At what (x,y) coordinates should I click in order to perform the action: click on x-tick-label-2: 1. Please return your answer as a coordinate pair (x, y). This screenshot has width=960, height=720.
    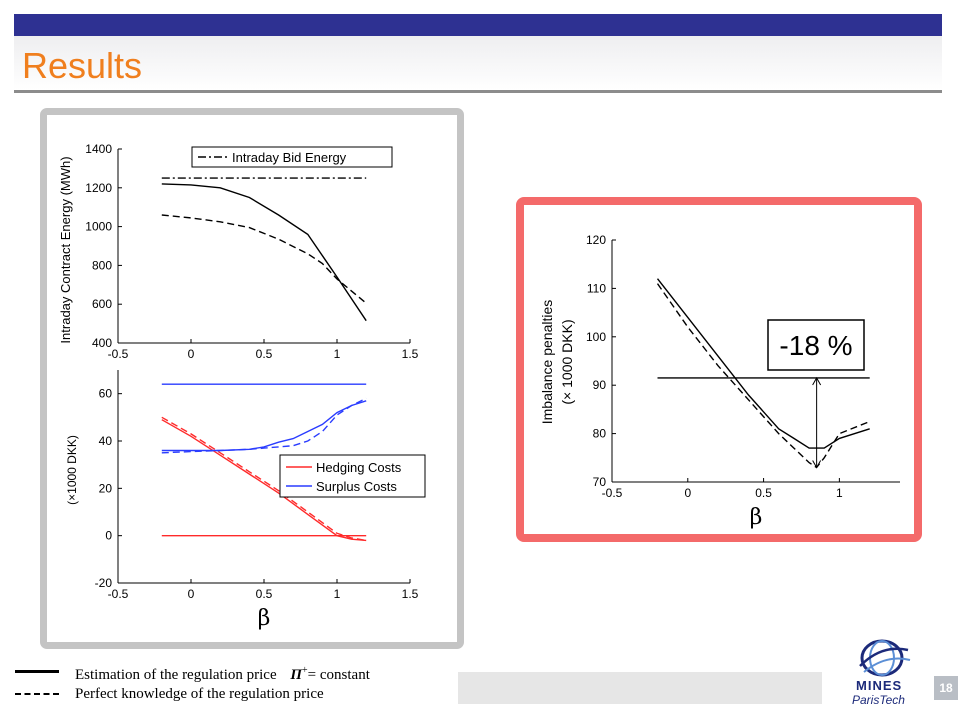
    Looking at the image, I should click on (839, 493).